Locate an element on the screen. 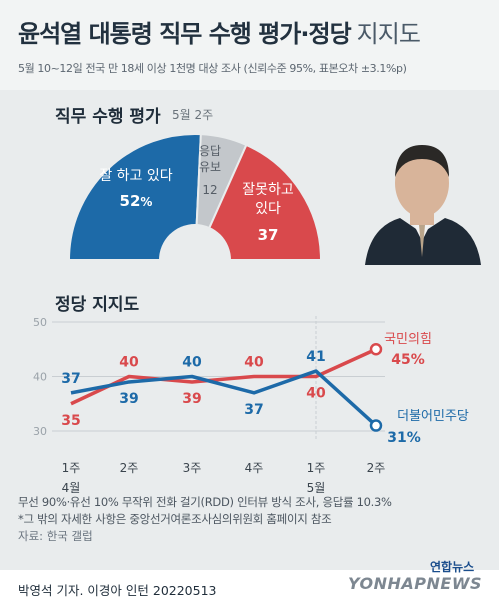  logo-english: YONHAPNEWS is located at coordinates (415, 583).